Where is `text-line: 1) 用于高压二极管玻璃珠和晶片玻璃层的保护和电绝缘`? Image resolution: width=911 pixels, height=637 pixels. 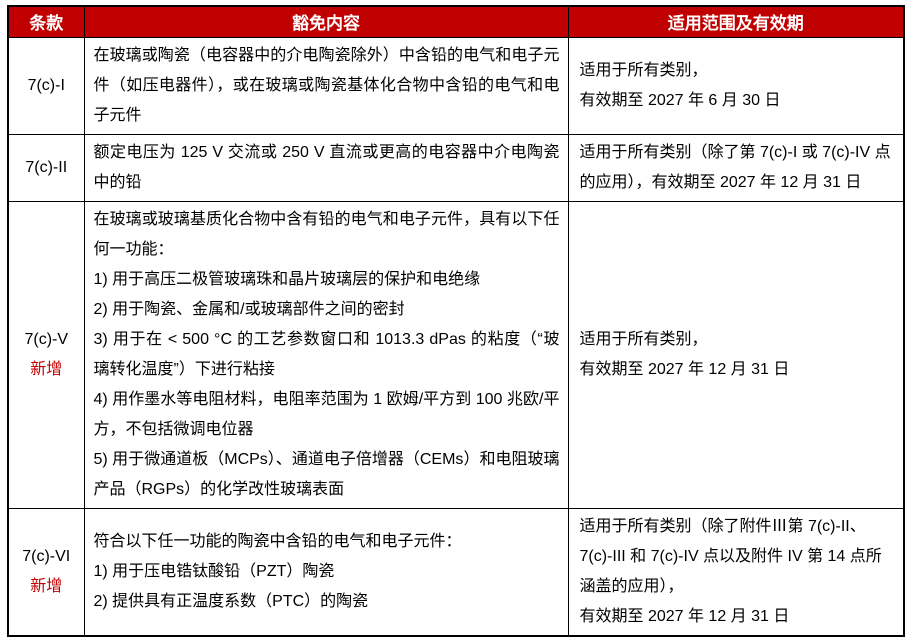
text-line: 1) 用于高压二极管玻璃珠和晶片玻璃层的保护和电绝缘 is located at coordinates (287, 279).